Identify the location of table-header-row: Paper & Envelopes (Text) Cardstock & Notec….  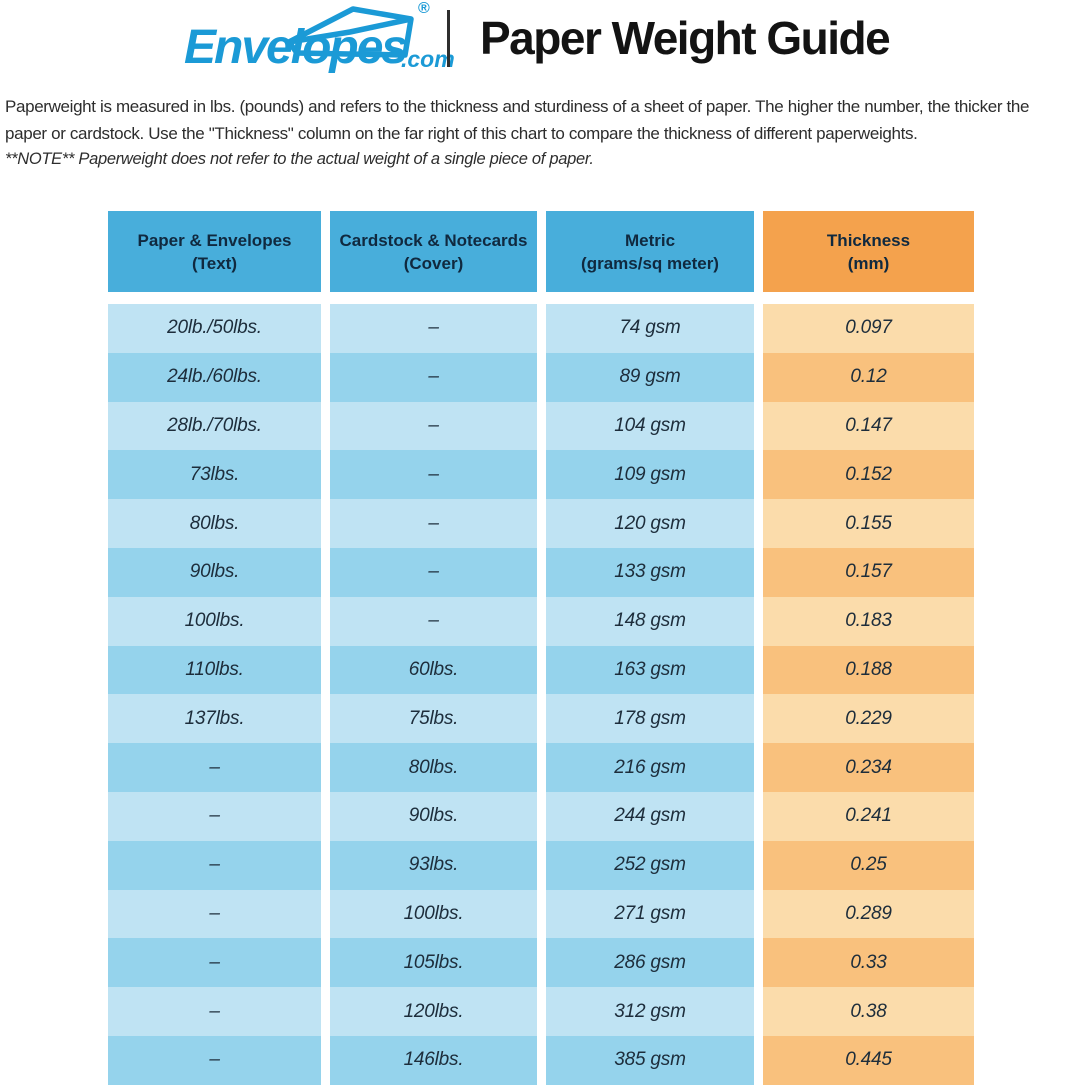
(541, 251).